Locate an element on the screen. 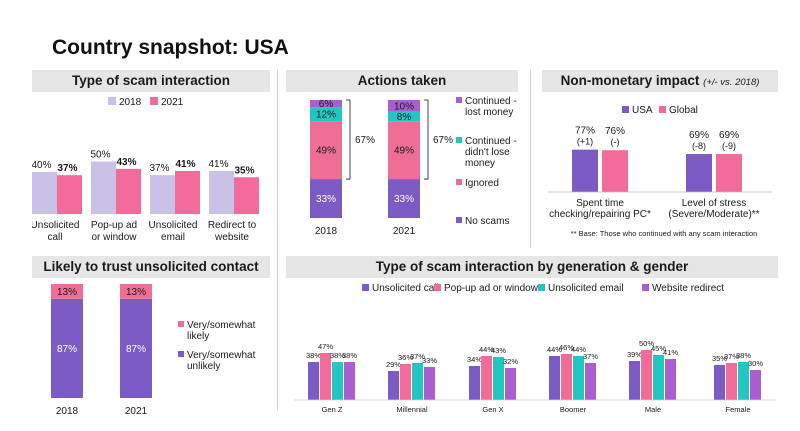 The image size is (800, 431). category-label: Redirect to is located at coordinates (232, 225).